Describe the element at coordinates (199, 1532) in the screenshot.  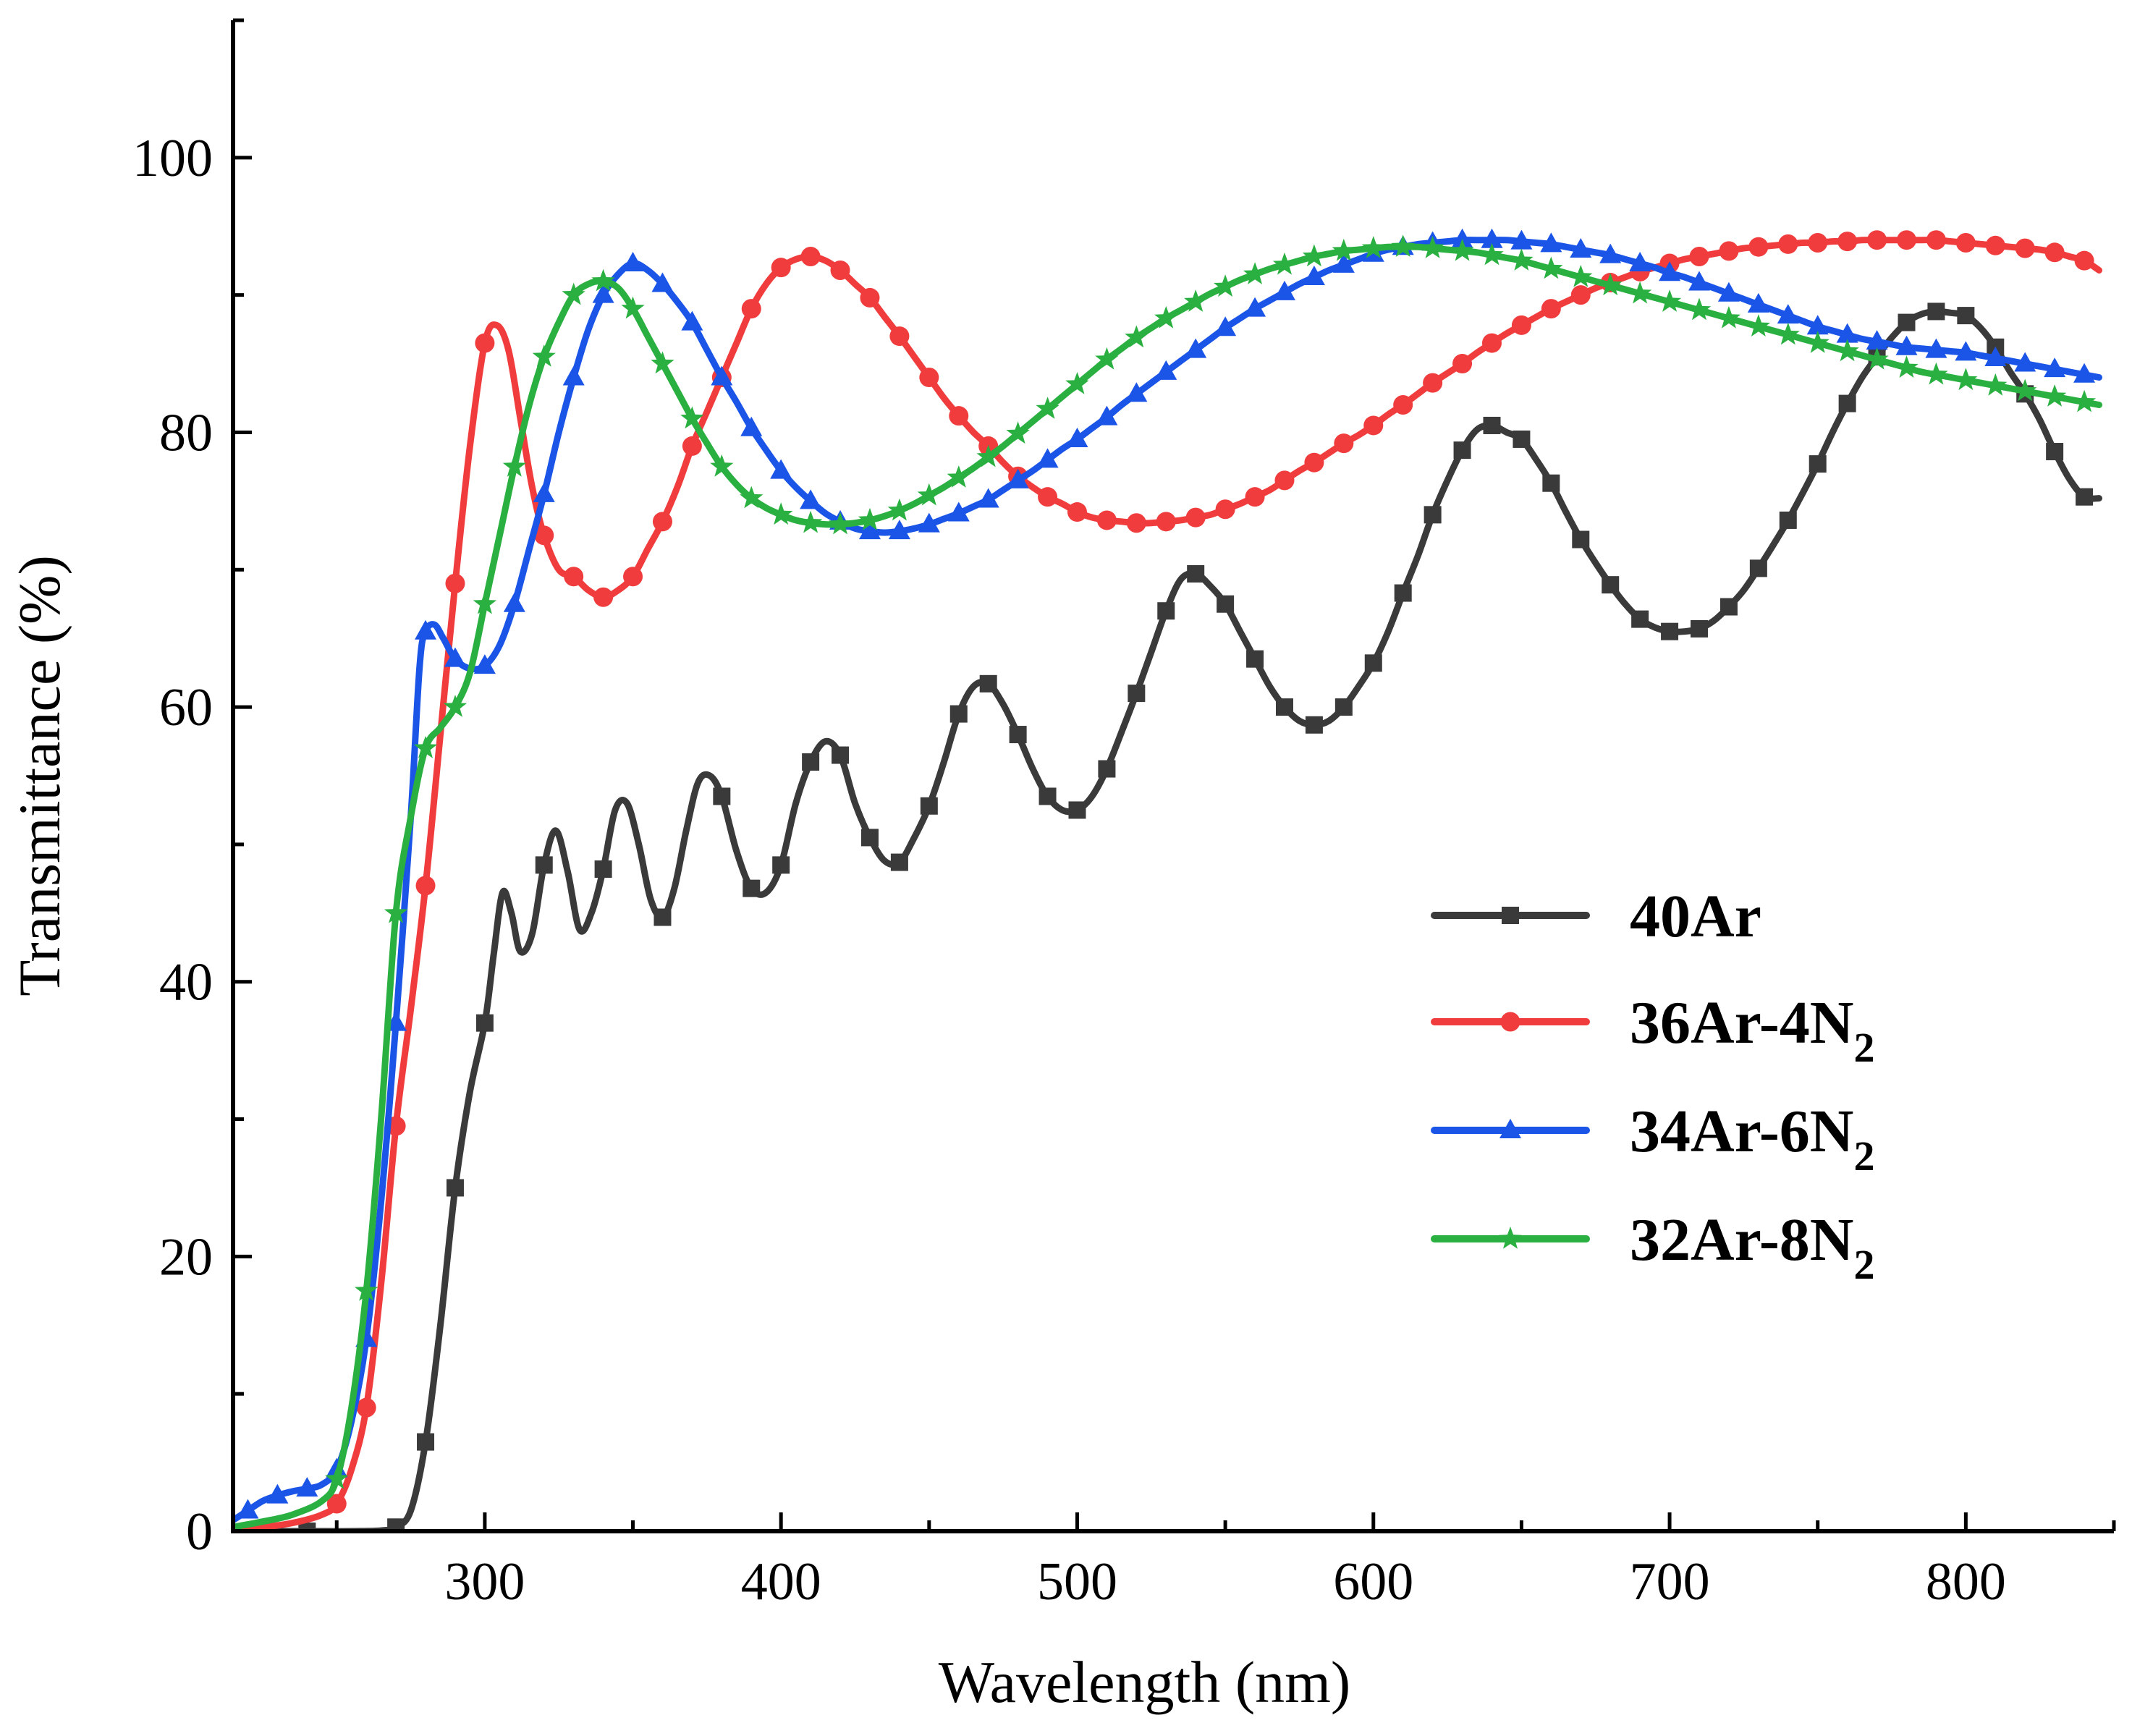
I see `y-tick-label: 0` at that location.